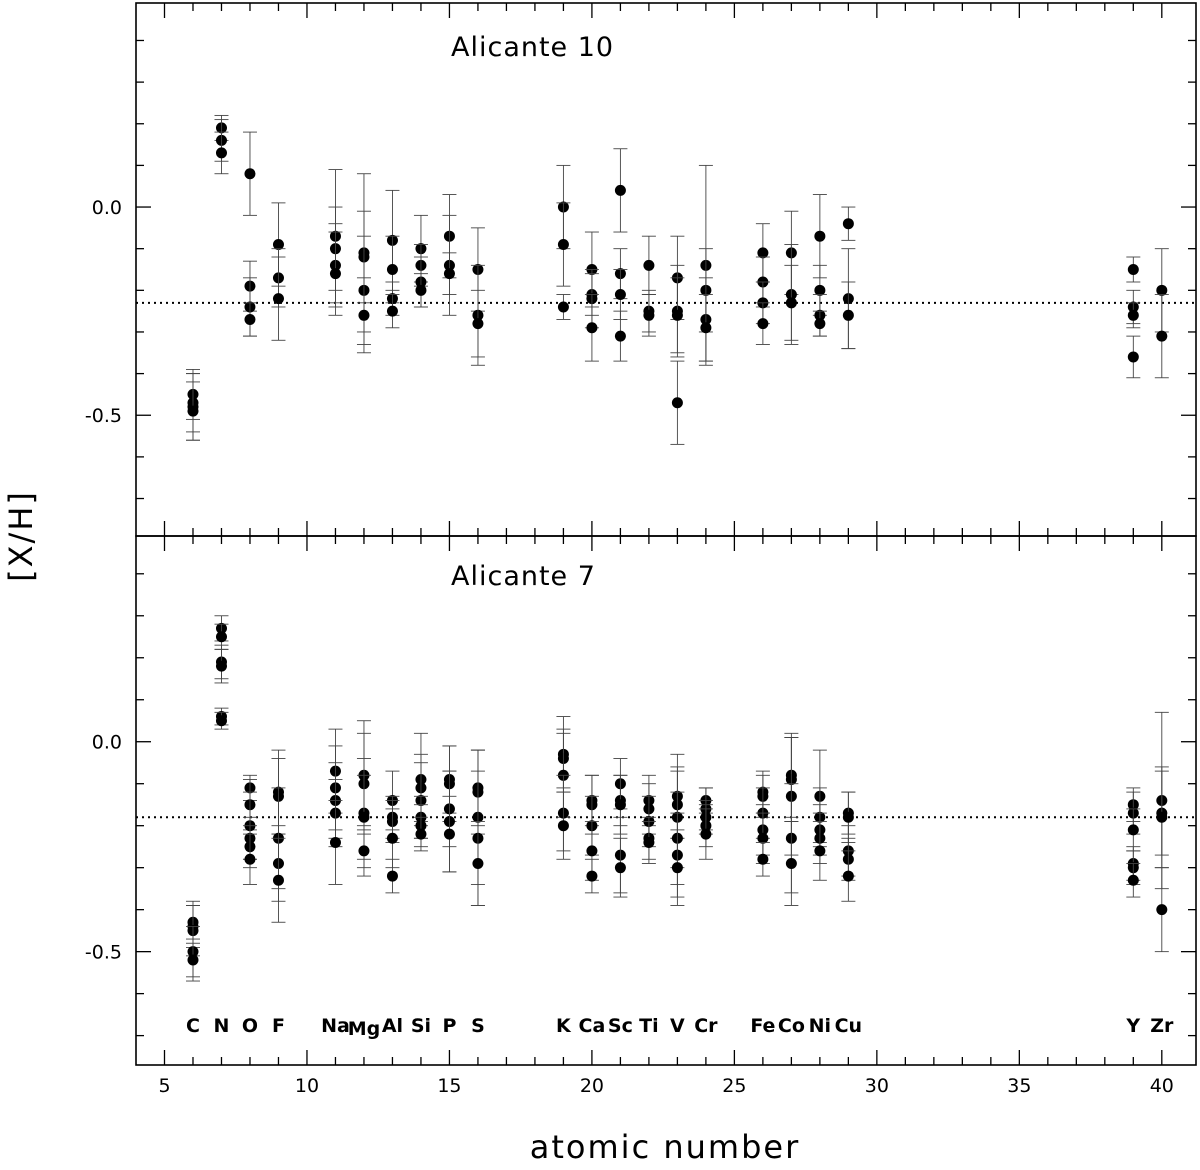 Image resolution: width=1200 pixels, height=1170 pixels. What do you see at coordinates (762, 1026) in the screenshot?
I see `element-label: Fe` at bounding box center [762, 1026].